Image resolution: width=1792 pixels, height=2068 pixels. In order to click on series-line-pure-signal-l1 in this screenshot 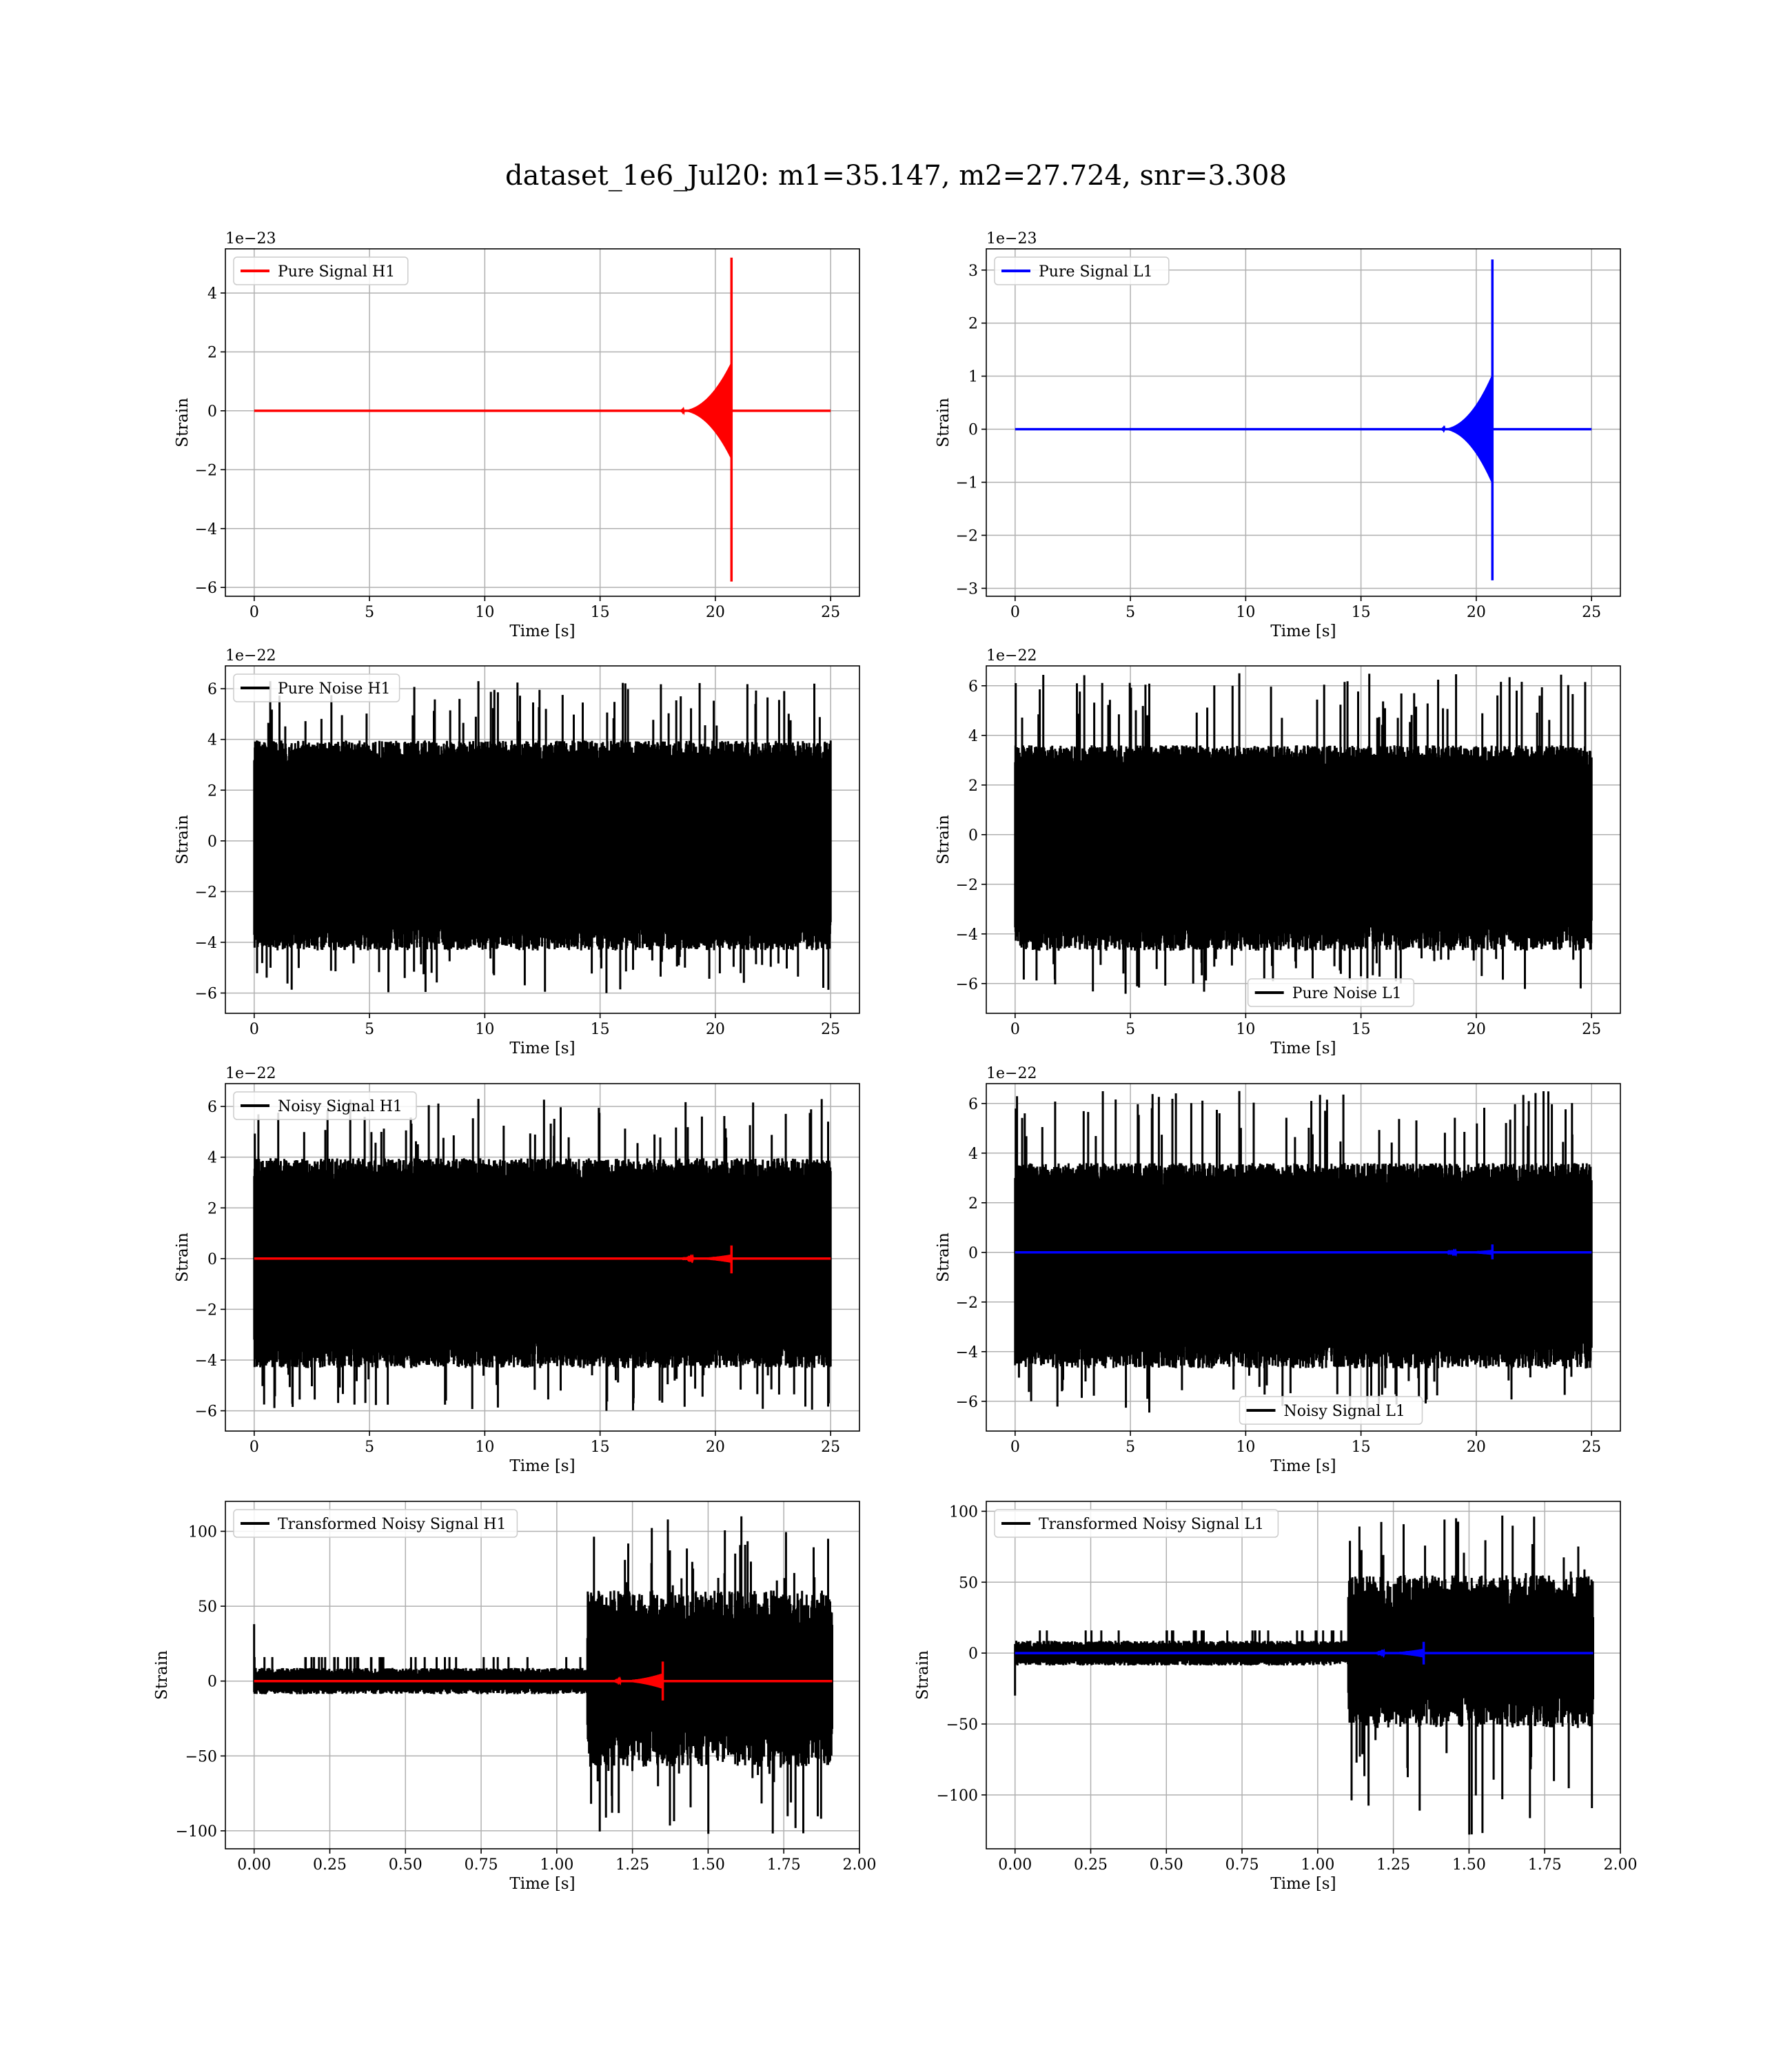, I will do `click(1303, 419)`.